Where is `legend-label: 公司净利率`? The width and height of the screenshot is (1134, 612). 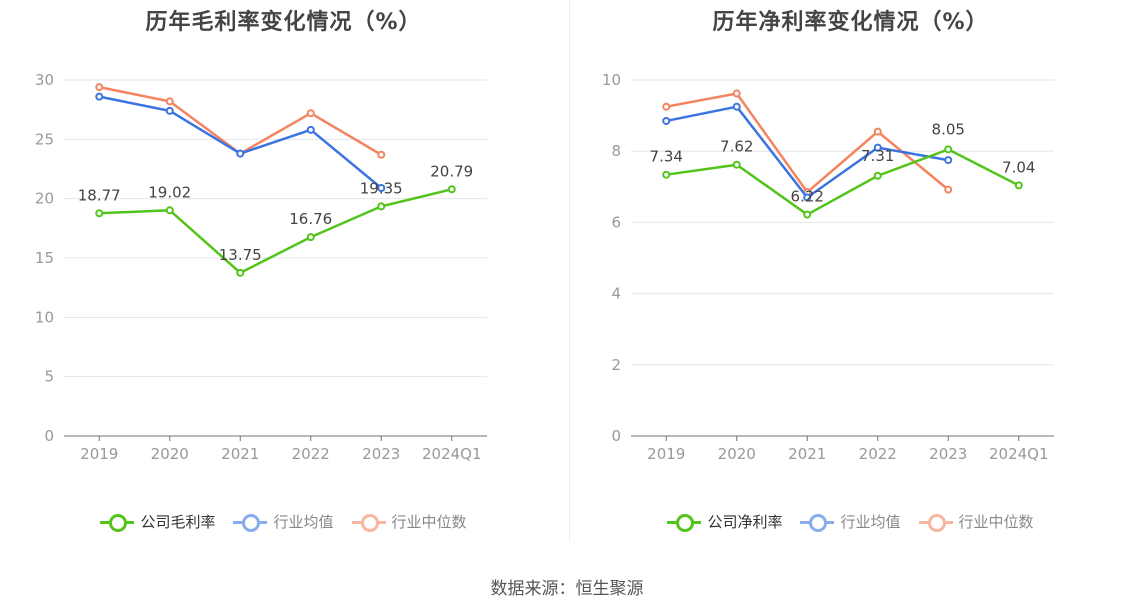 legend-label: 公司净利率 is located at coordinates (745, 522).